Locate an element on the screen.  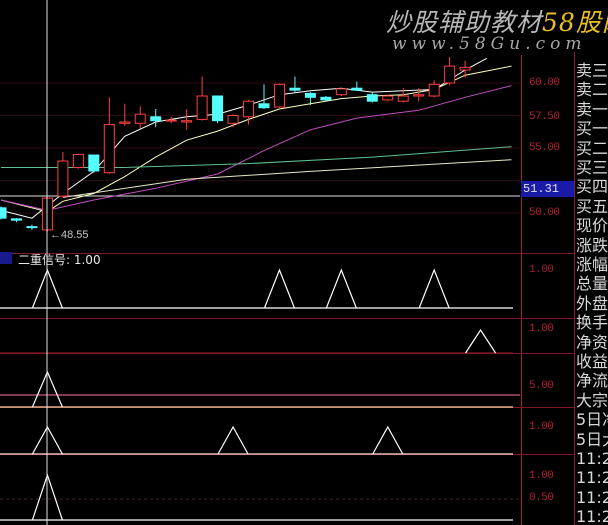
quote-field-label: 卖三 is located at coordinates (592, 70).